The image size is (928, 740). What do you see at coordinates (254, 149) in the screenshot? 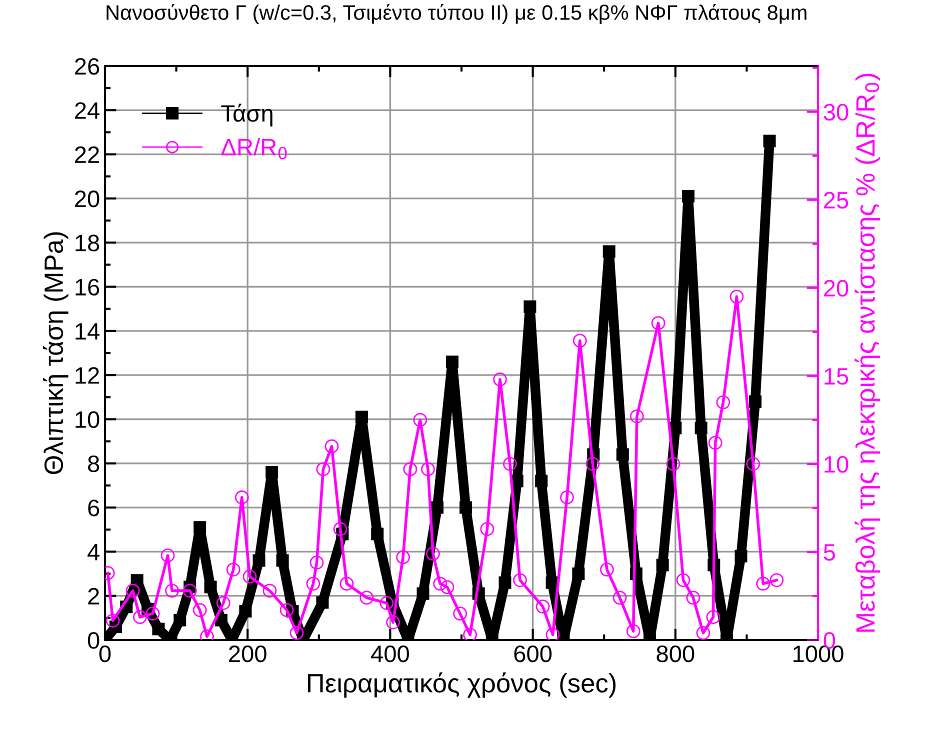
I see `legend-label: ΔR/R$_{0}$` at bounding box center [254, 149].